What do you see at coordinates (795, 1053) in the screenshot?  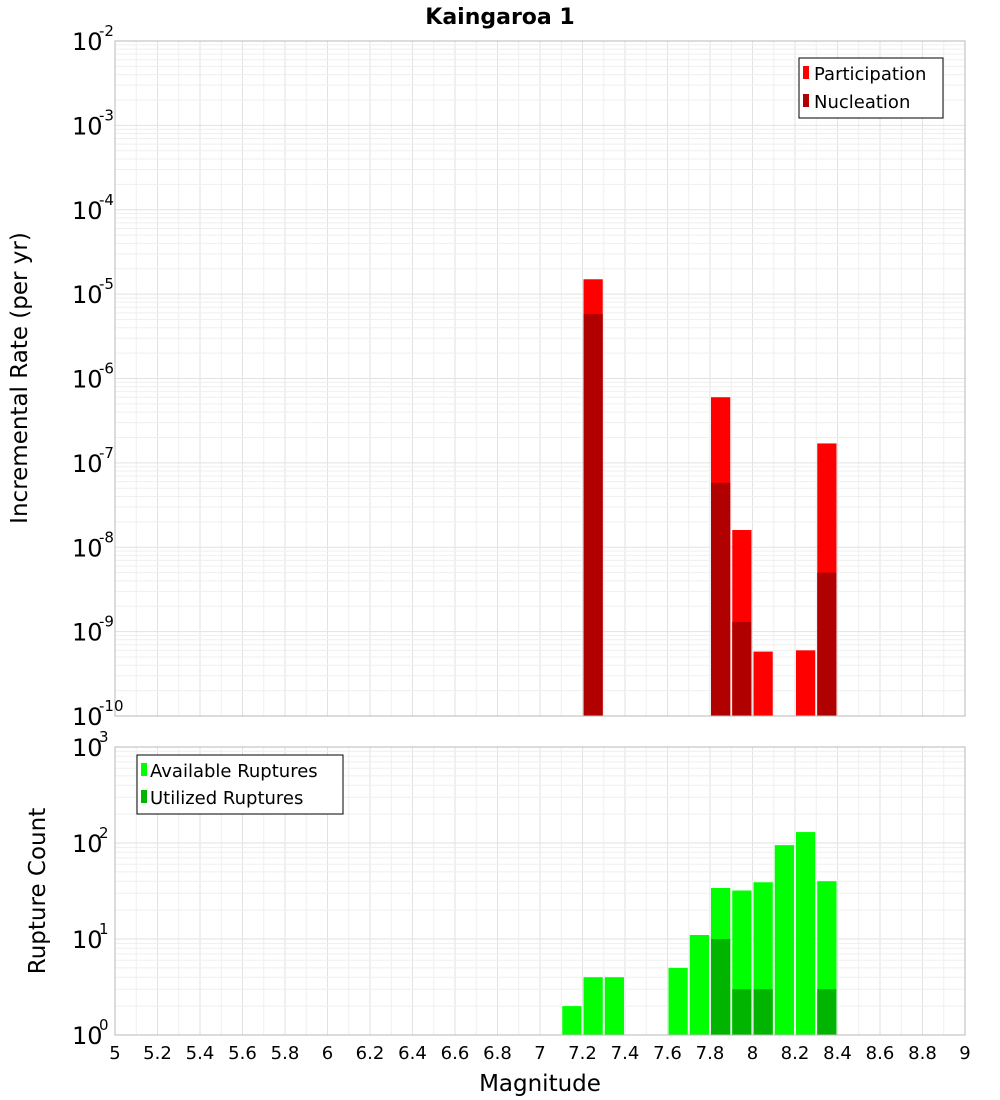 I see `x-tick-label: 8.2` at bounding box center [795, 1053].